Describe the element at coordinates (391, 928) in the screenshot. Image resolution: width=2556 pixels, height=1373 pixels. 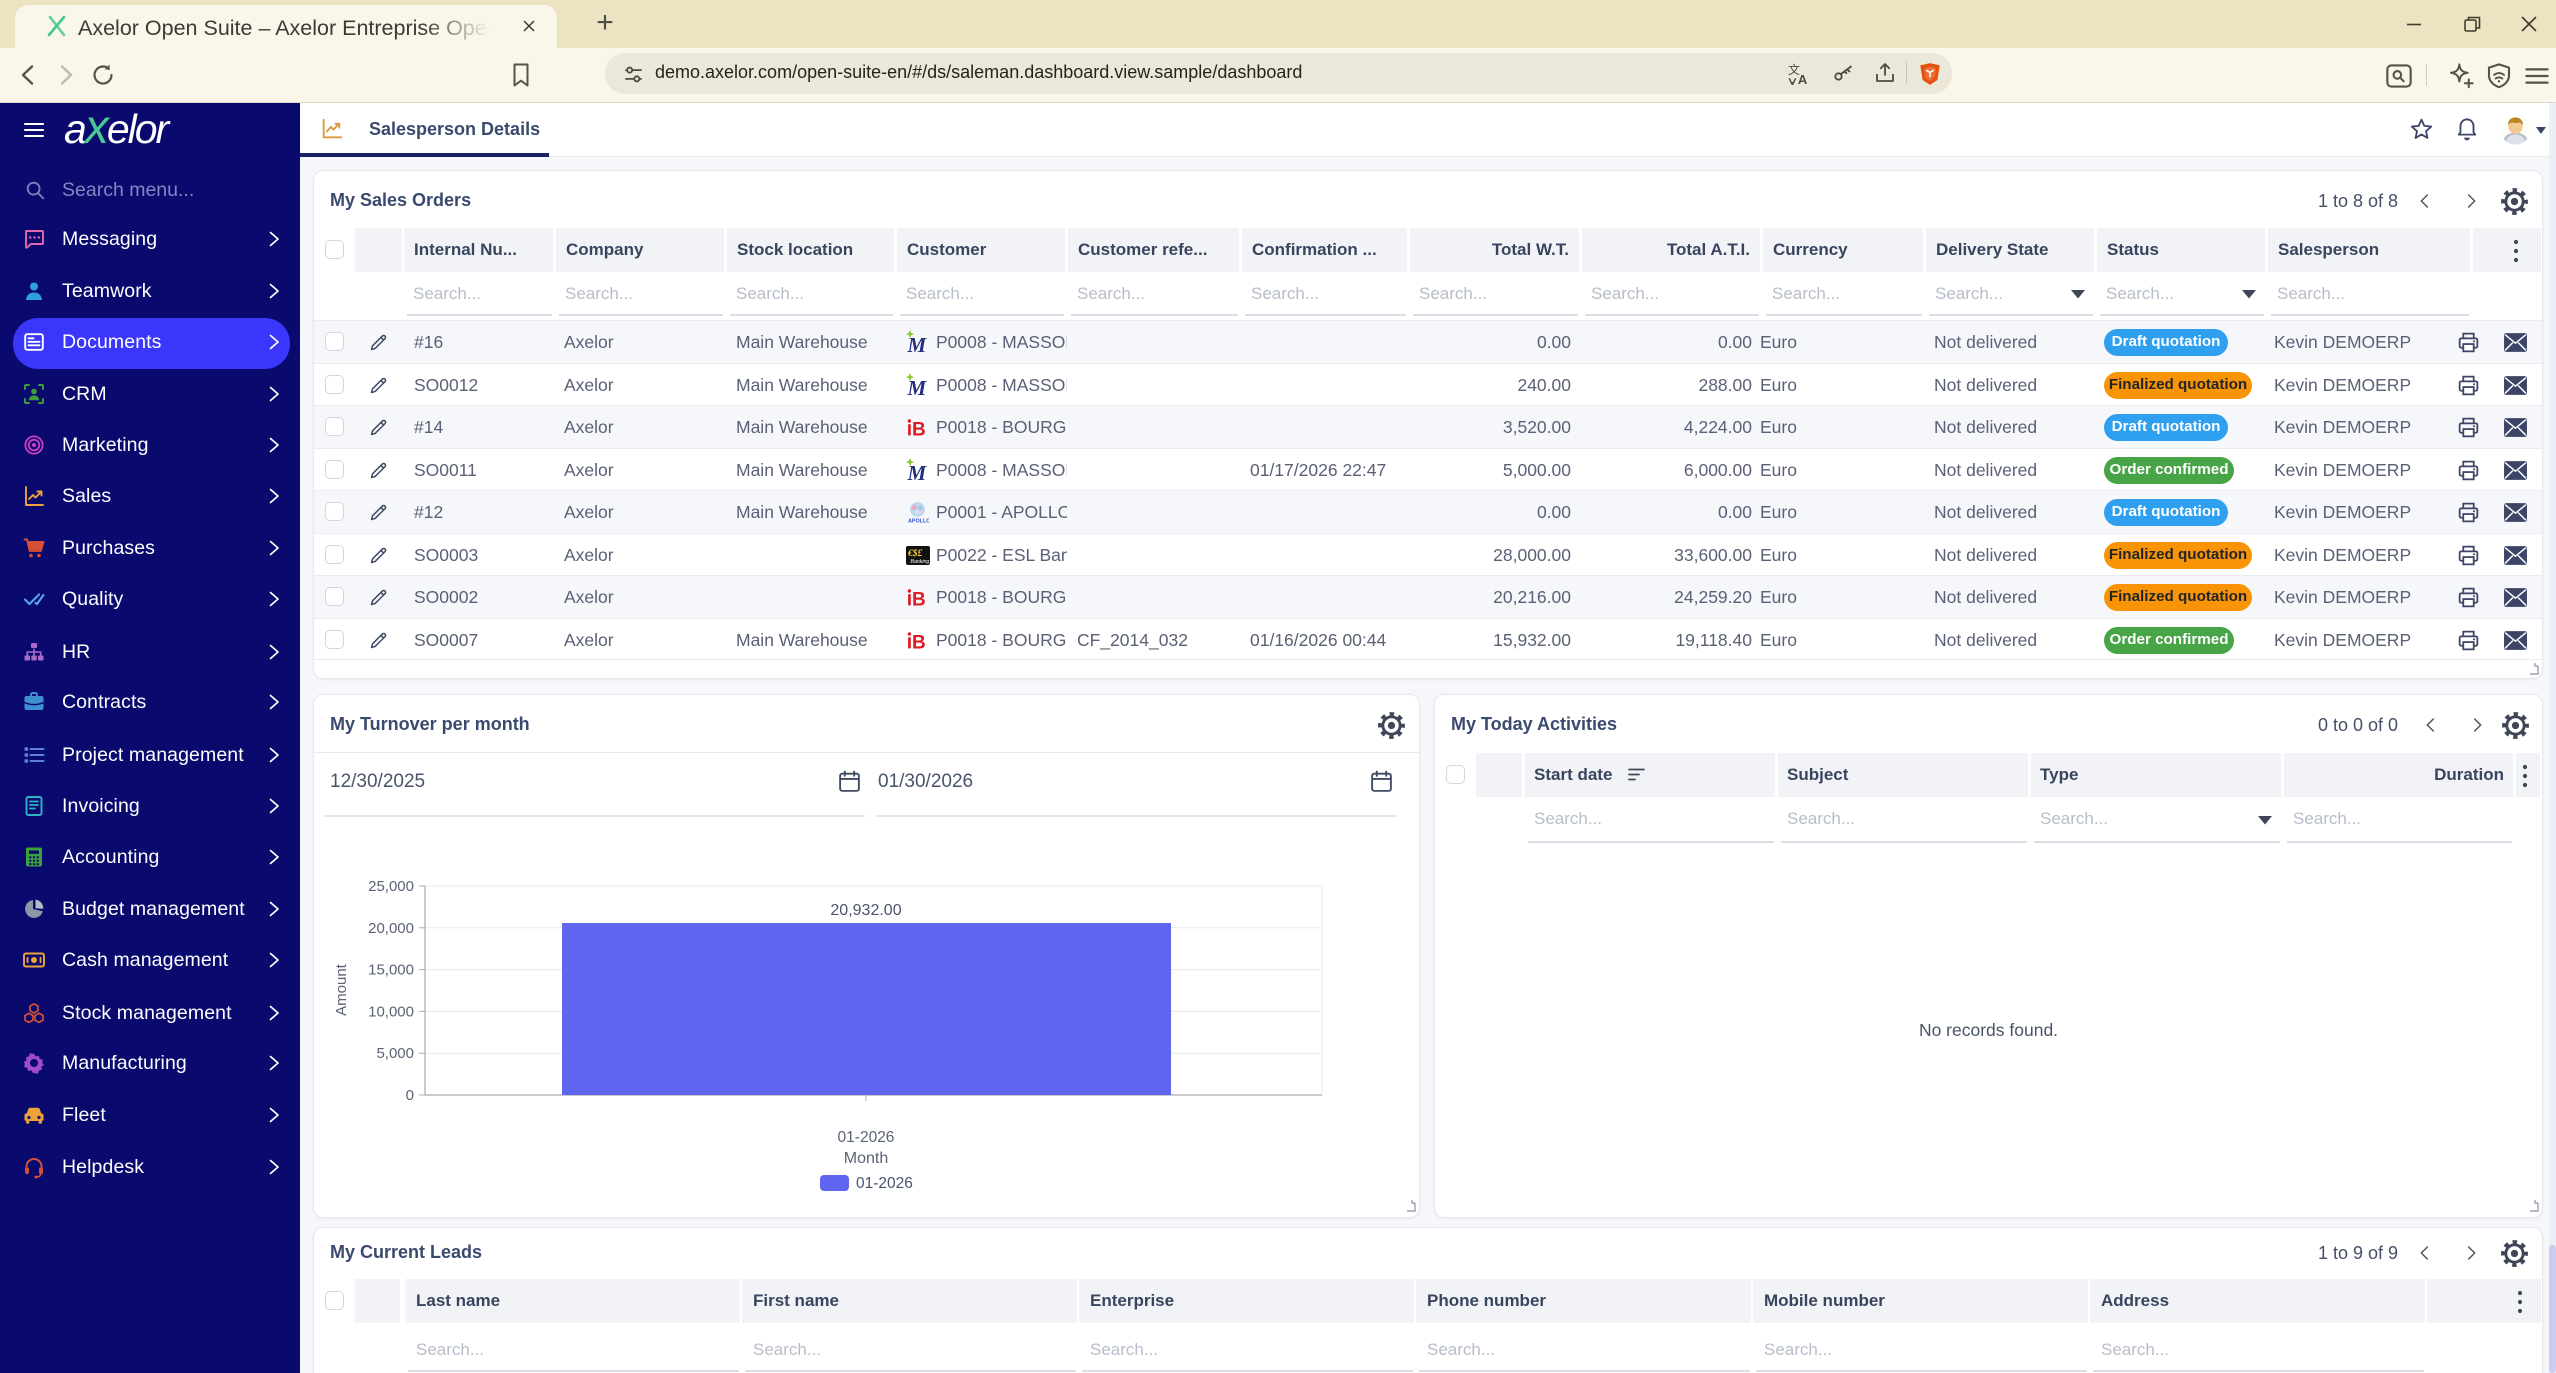
I see `svg-text: 20,000` at that location.